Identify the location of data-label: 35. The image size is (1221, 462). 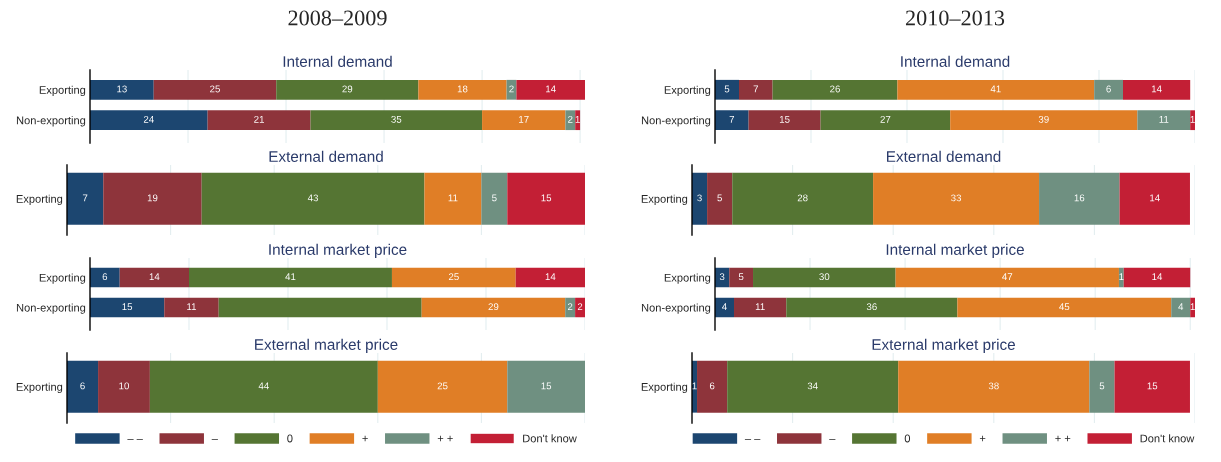
(396, 119).